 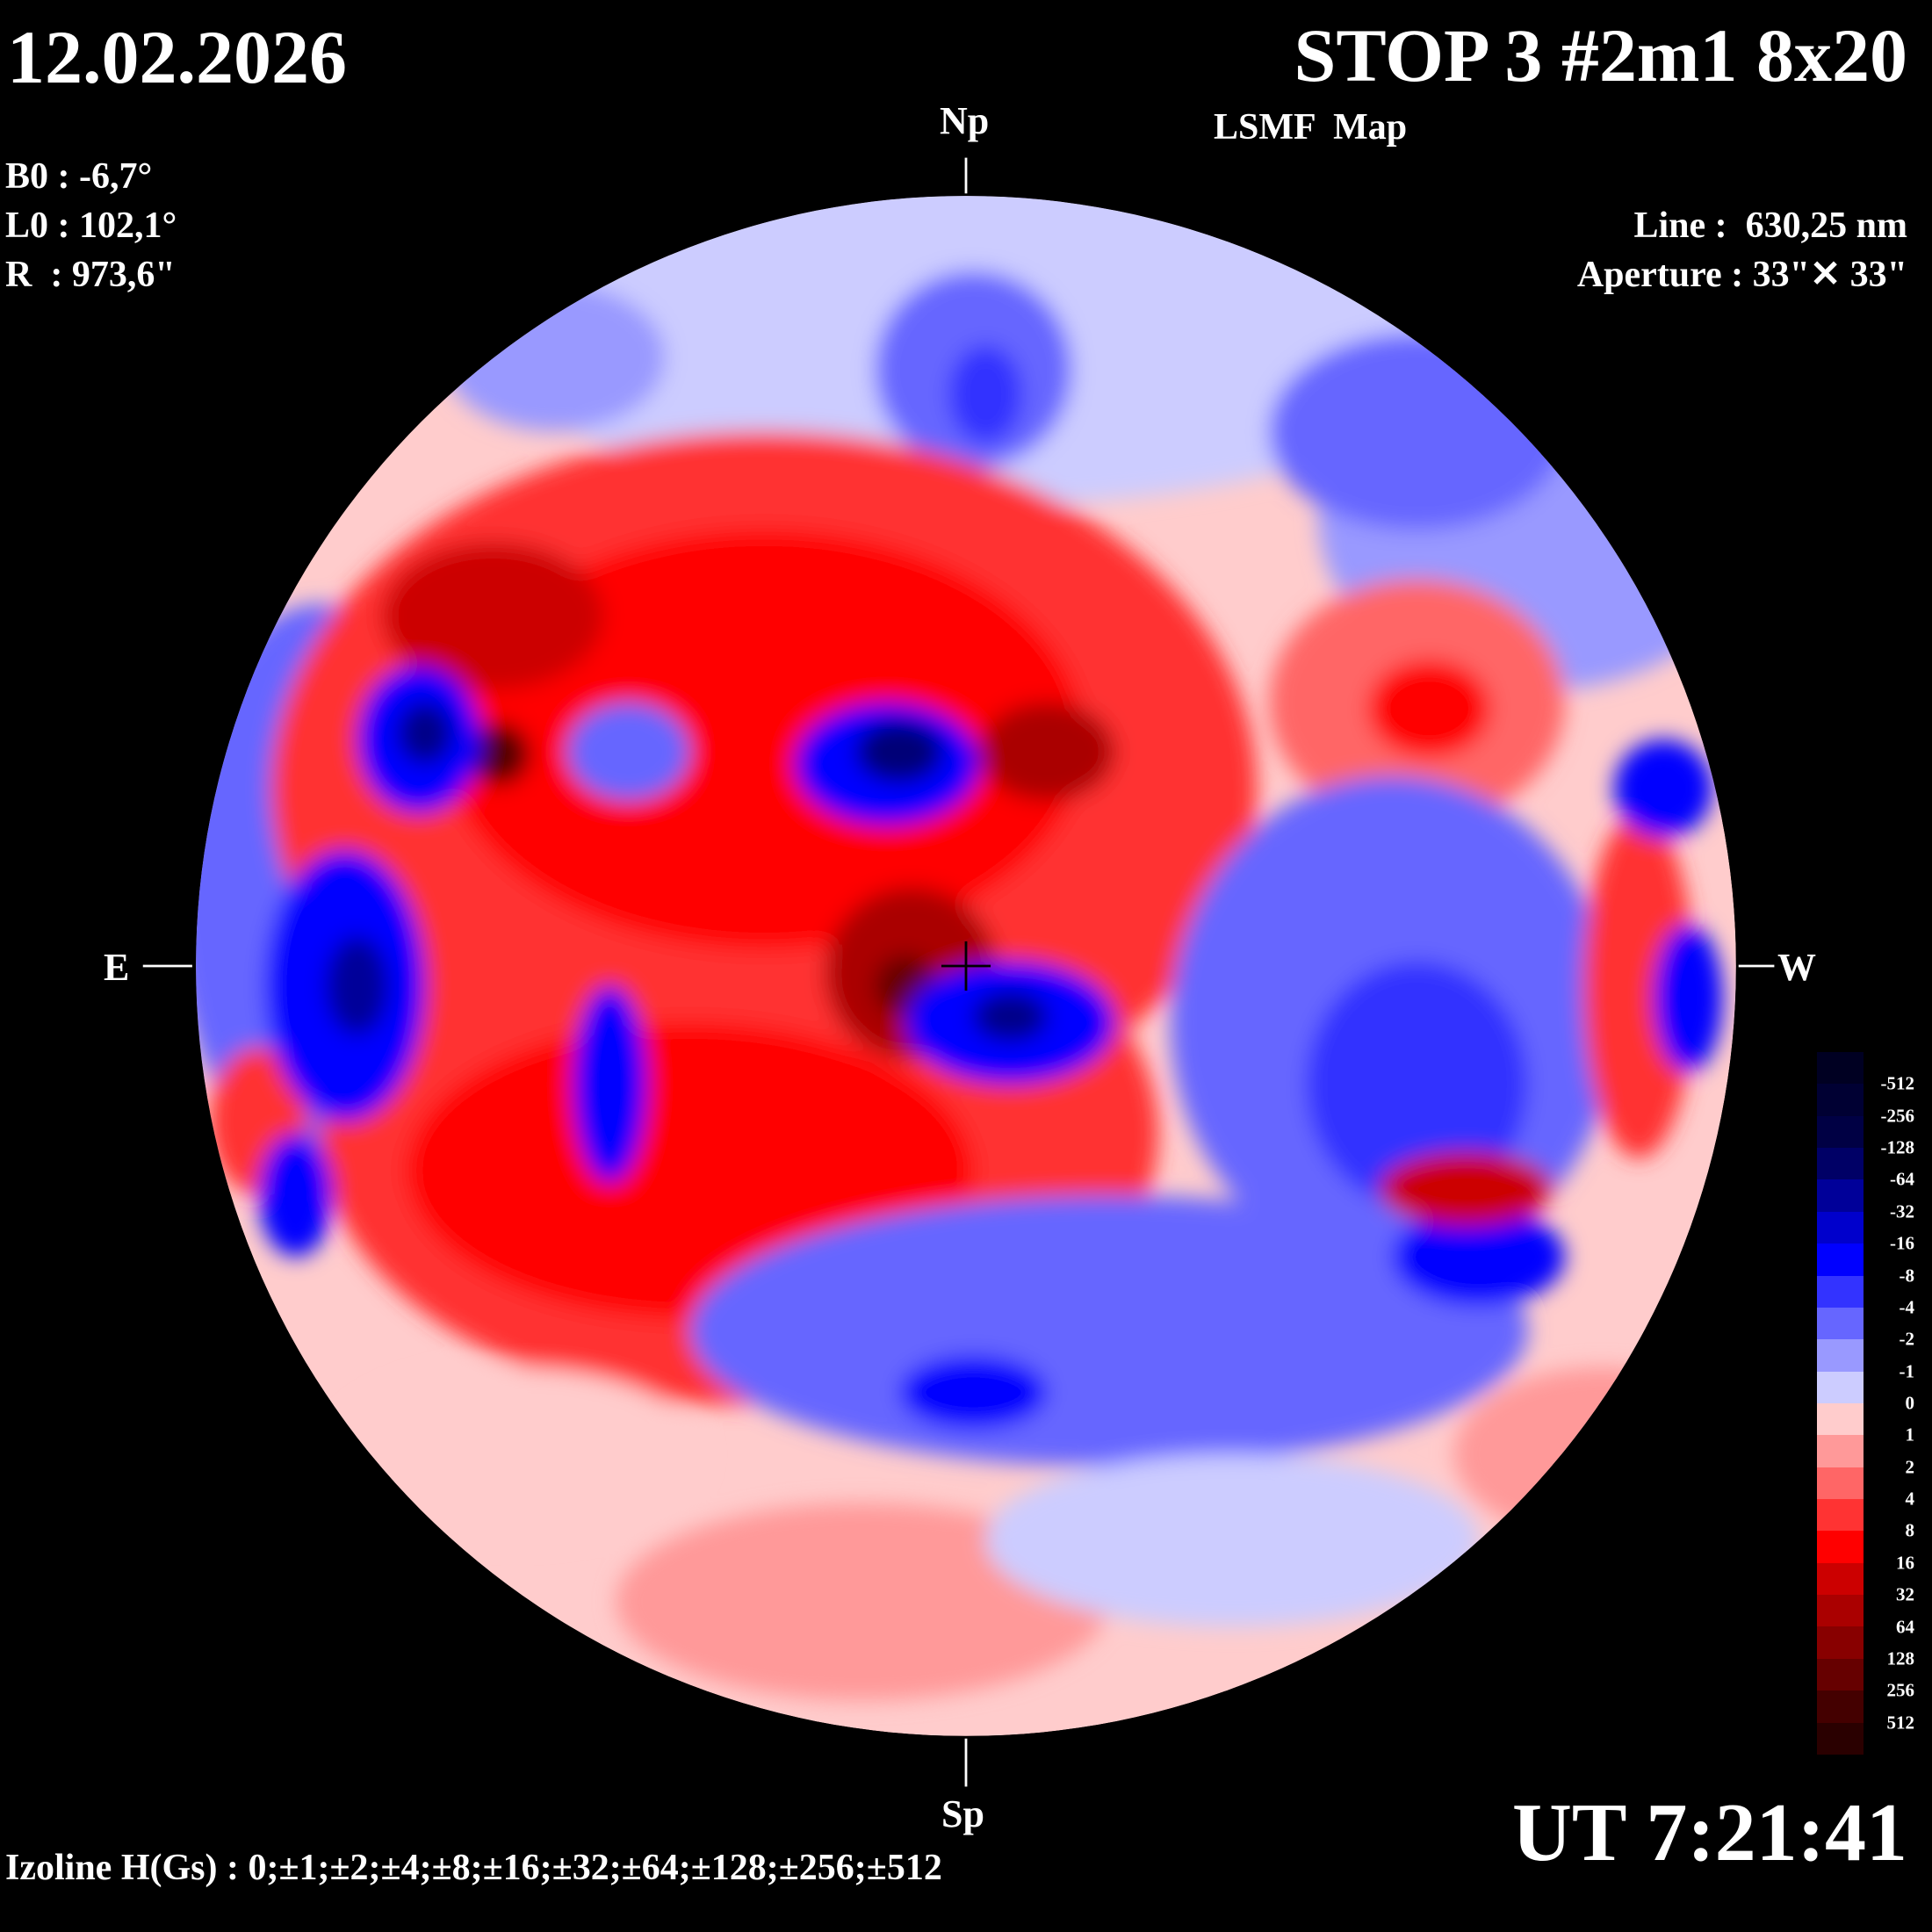 I want to click on colorbar-label: -32, so click(x=1902, y=1211).